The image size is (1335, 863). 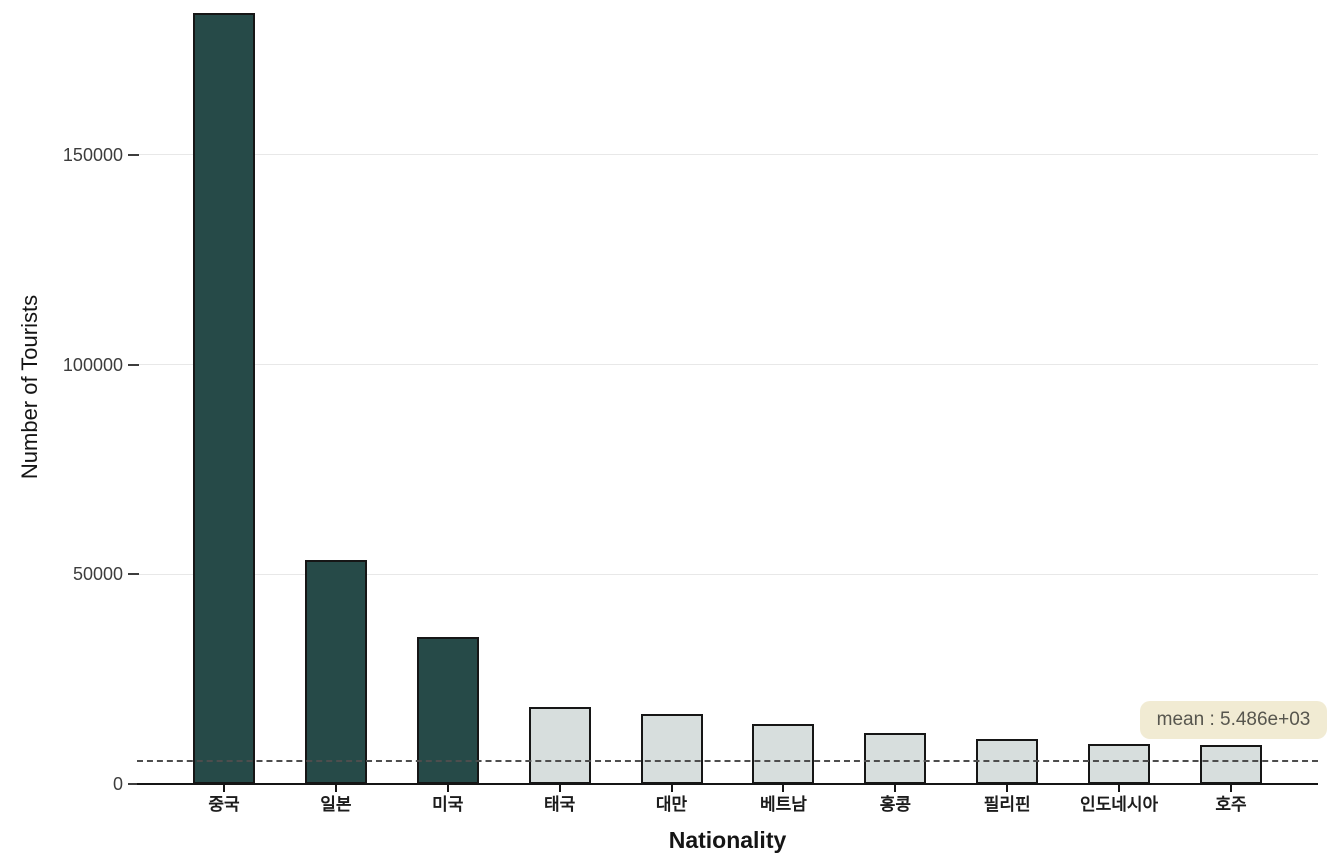 What do you see at coordinates (560, 804) in the screenshot?
I see `x-tick-label-태국: 태국` at bounding box center [560, 804].